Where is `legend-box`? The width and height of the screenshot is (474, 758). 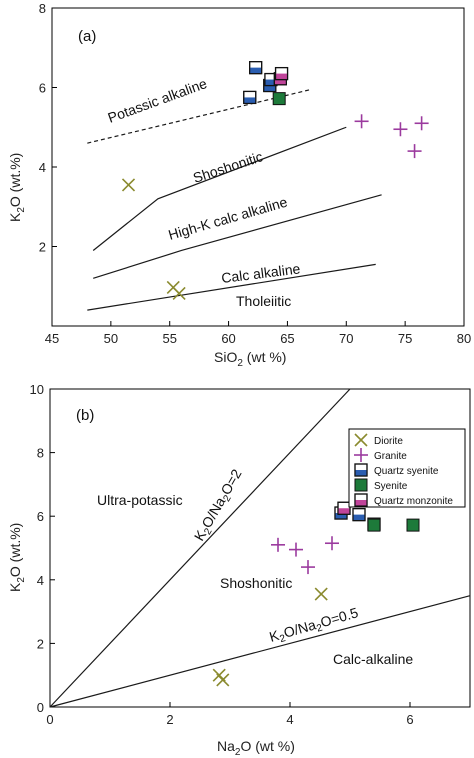 legend-box is located at coordinates (407, 468).